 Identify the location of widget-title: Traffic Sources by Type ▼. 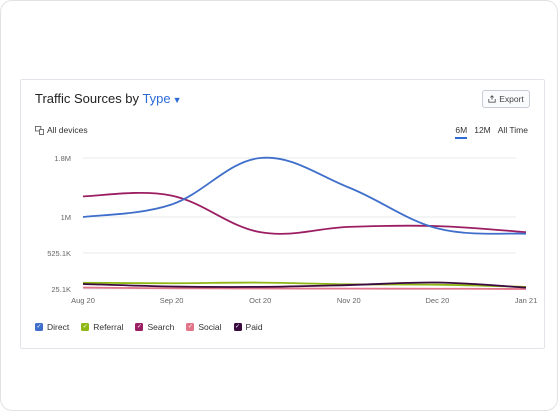
(108, 98).